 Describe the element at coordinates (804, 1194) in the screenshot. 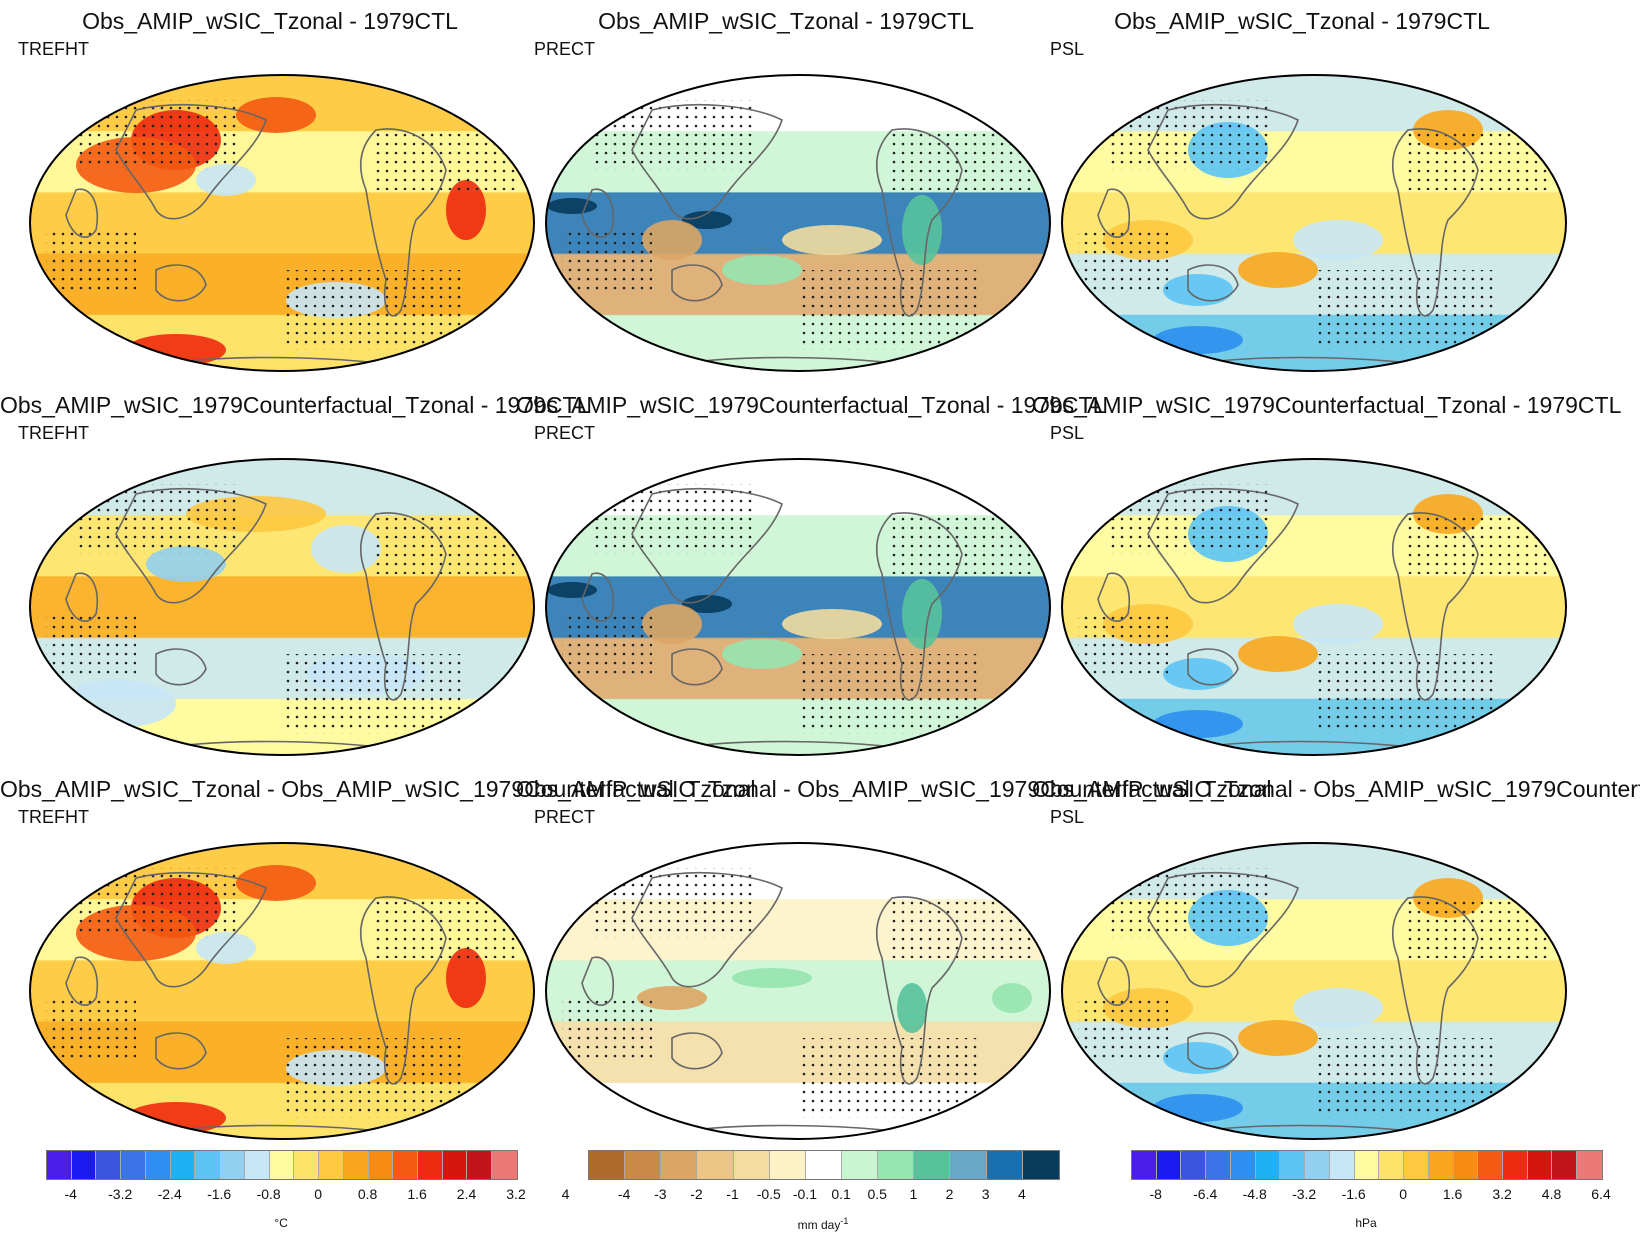

I see `colorbar-tick-label: -0.1` at that location.